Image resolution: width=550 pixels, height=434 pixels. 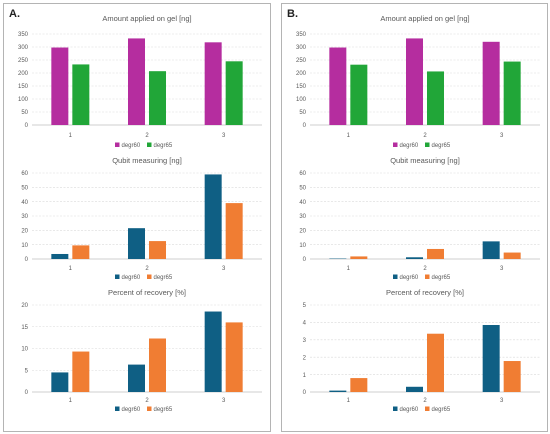 What do you see at coordinates (409, 146) in the screenshot?
I see `chart4-legend-label-degr60: degr60` at bounding box center [409, 146].